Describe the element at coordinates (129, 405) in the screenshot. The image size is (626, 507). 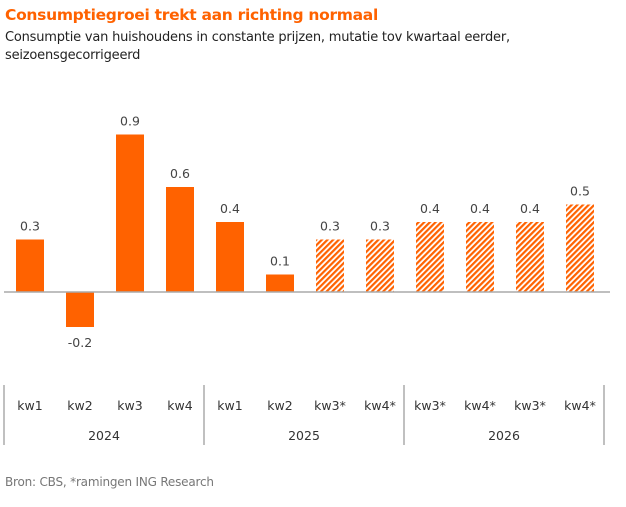
I see `category-tick-label: kw3` at that location.